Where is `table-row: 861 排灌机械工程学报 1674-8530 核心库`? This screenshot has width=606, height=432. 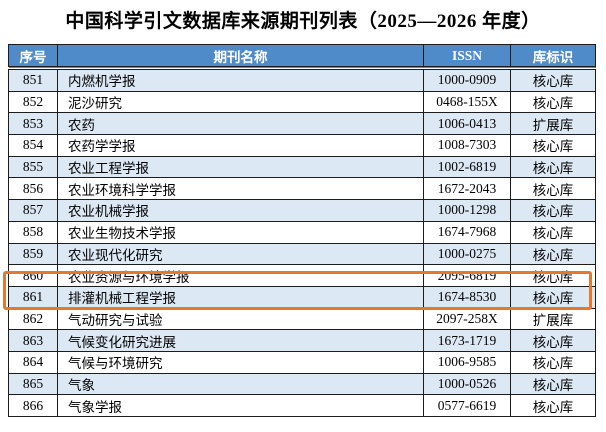
table-row: 861 排灌机械工程学报 1674-8530 核心库 is located at coordinates (302, 297).